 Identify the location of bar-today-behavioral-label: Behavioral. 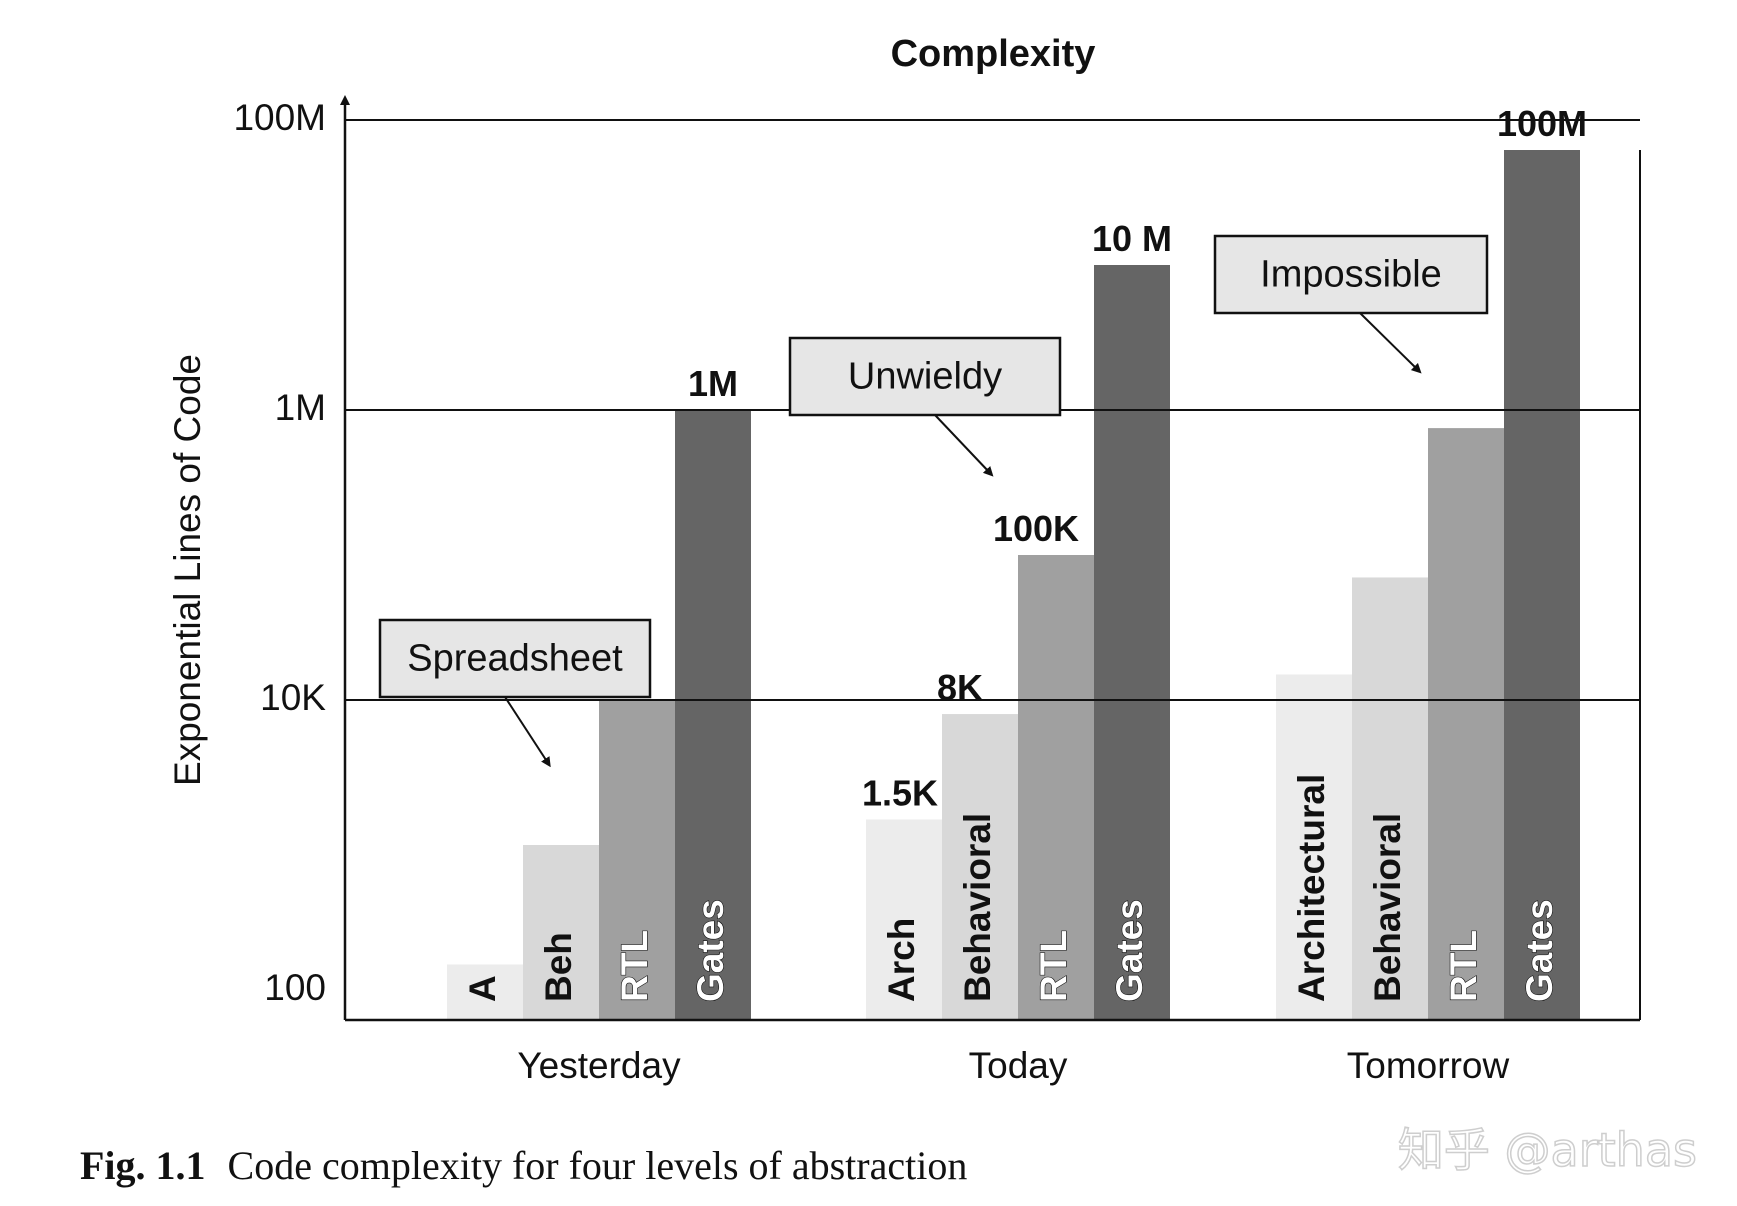
(977, 907).